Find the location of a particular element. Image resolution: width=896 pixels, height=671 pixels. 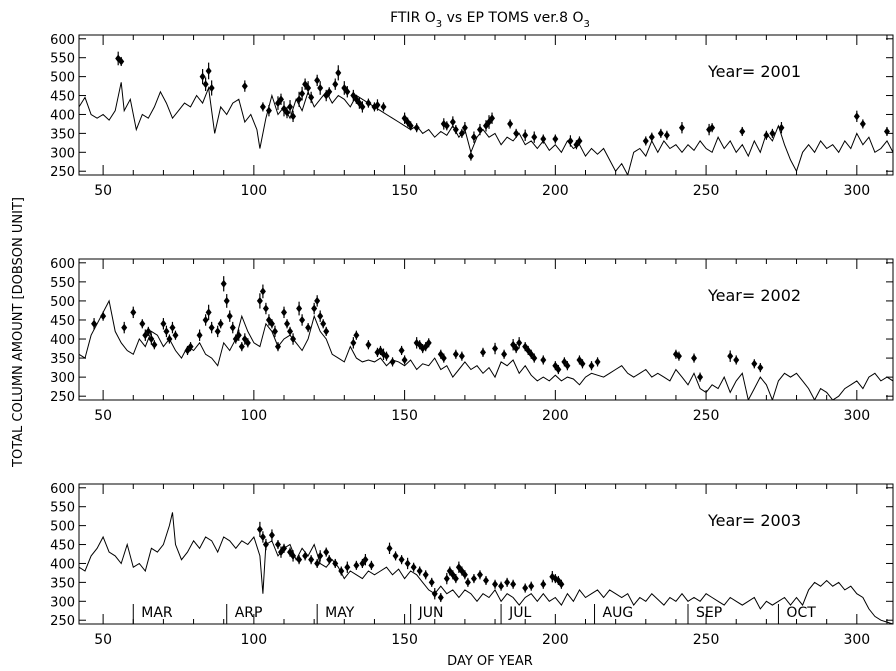

y-tick-label: 450 is located at coordinates (62, 97).